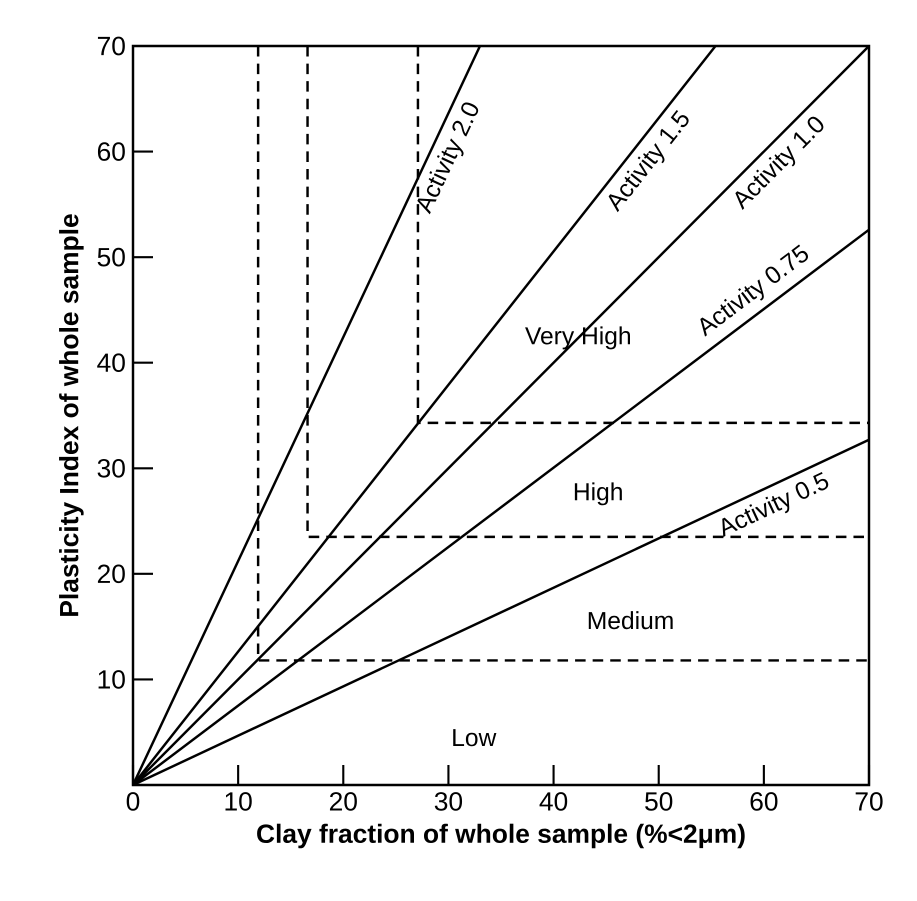 This screenshot has width=917, height=901. I want to click on x-tick-label: 60, so click(764, 801).